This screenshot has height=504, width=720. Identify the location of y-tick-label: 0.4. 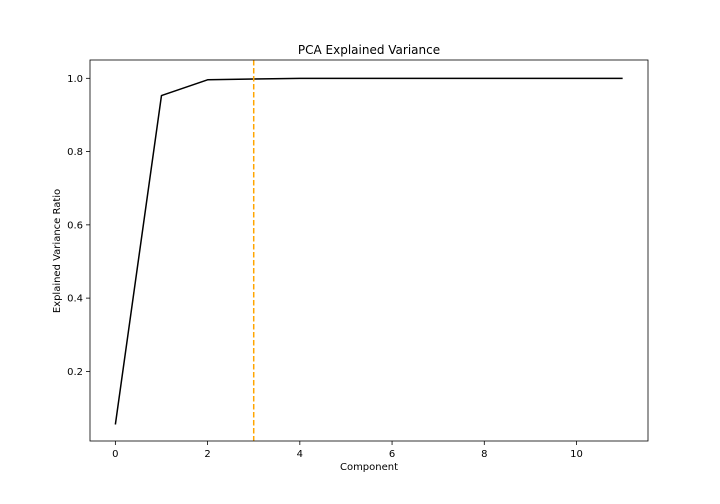
(75, 299).